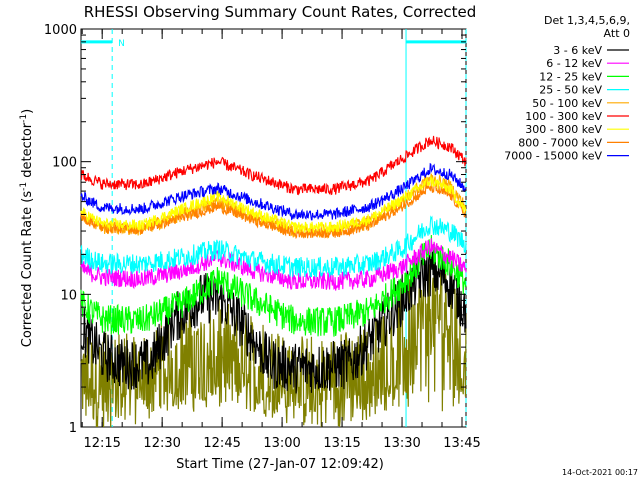 The width and height of the screenshot is (640, 480). Describe the element at coordinates (563, 129) in the screenshot. I see `legend-label: 300 - 800 keV` at that location.